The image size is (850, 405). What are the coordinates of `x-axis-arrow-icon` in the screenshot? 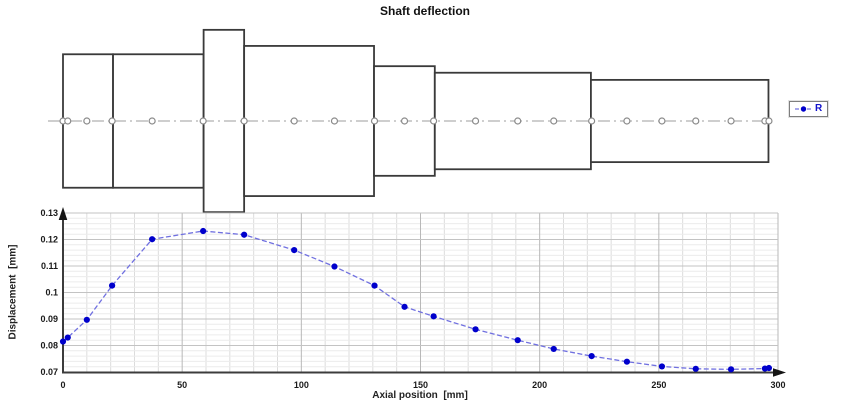 It's located at (779, 372).